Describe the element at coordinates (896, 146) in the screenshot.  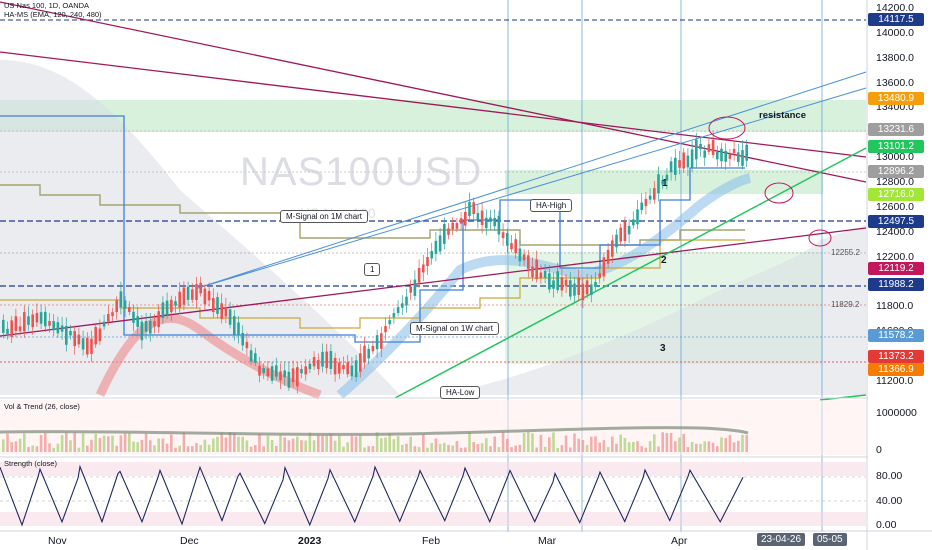
I see `price-tag: 13101.2` at that location.